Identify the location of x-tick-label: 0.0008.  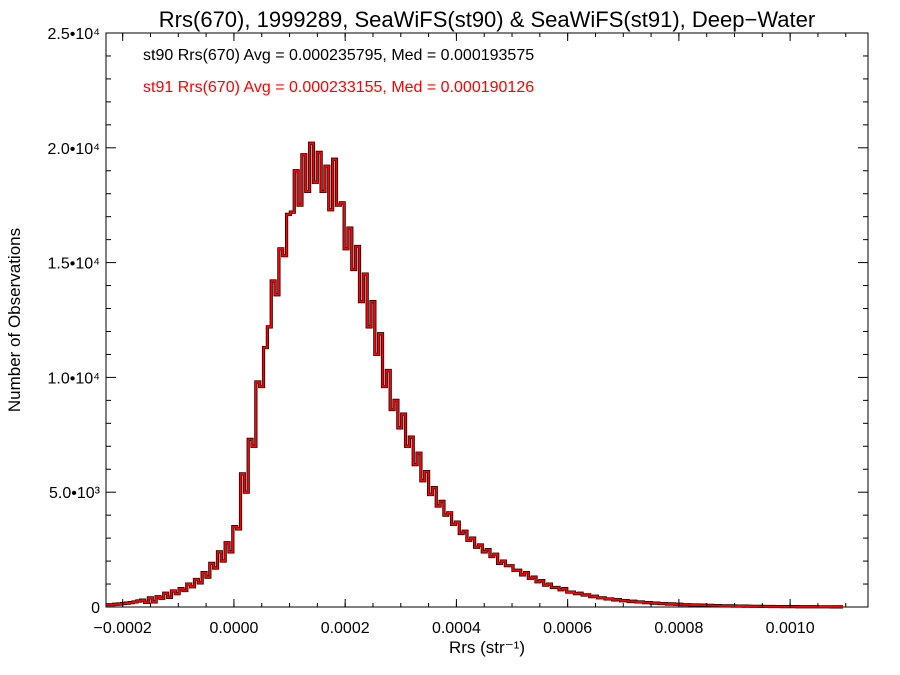
(678, 628).